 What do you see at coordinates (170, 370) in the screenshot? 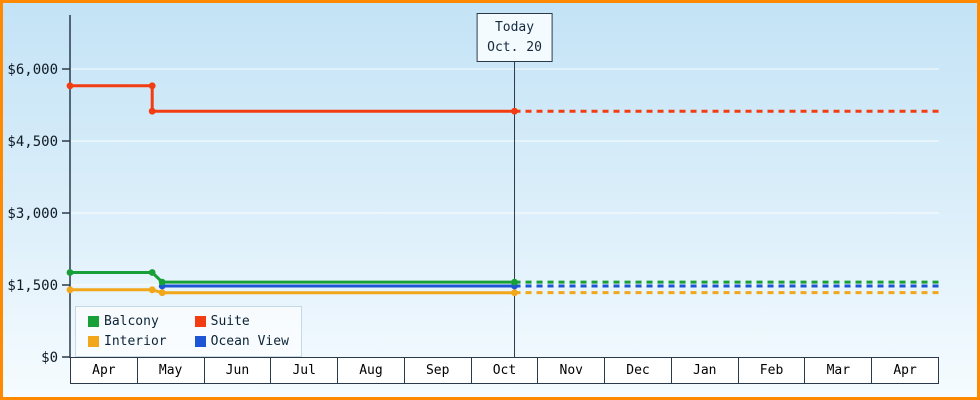
I see `month-label-may: May` at bounding box center [170, 370].